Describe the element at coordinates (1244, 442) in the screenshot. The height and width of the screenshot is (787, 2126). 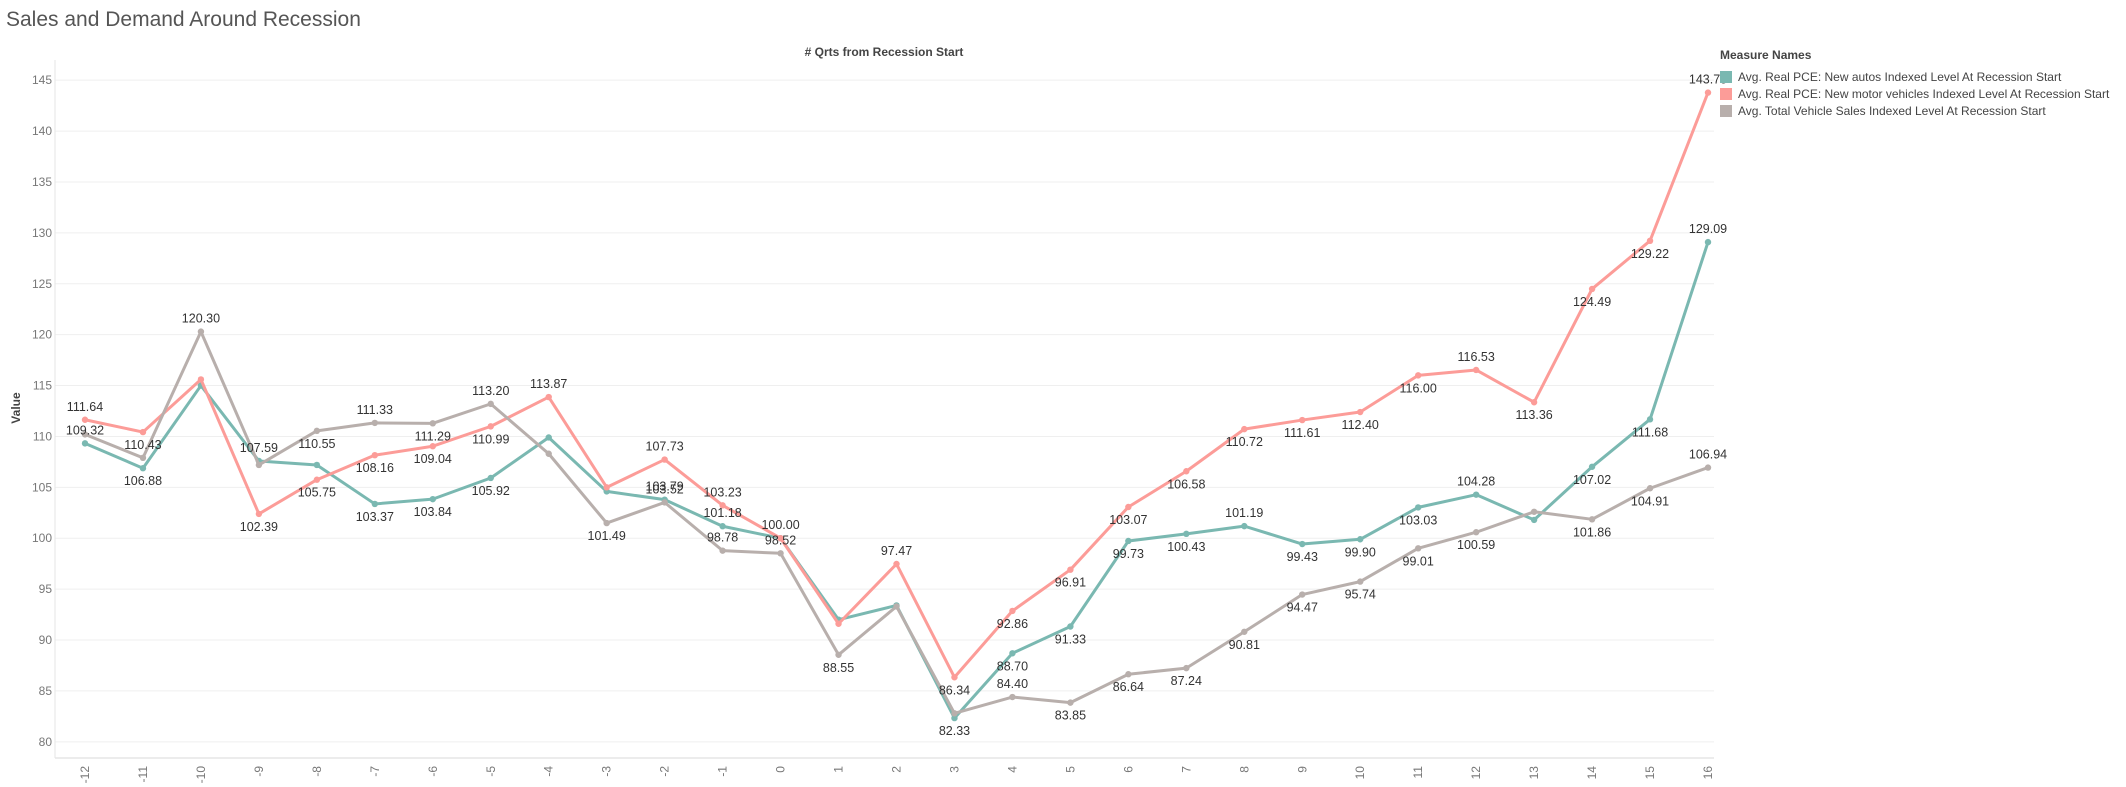
I see `data-label: 110.72` at that location.